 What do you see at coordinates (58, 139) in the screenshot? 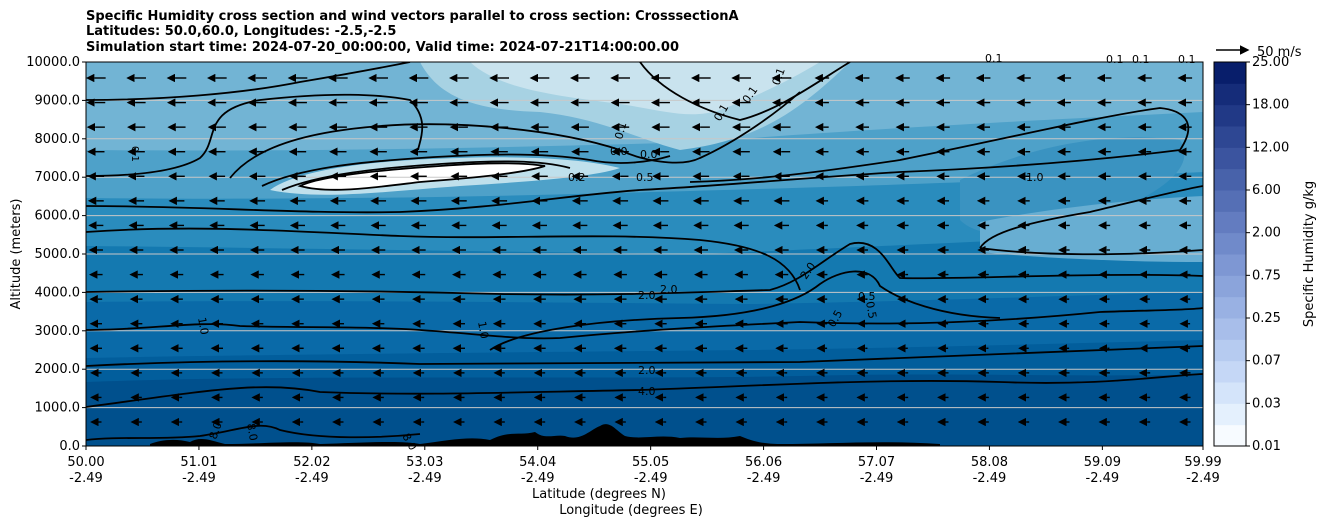
I see `y-tick-label: 8000.0` at bounding box center [58, 139].